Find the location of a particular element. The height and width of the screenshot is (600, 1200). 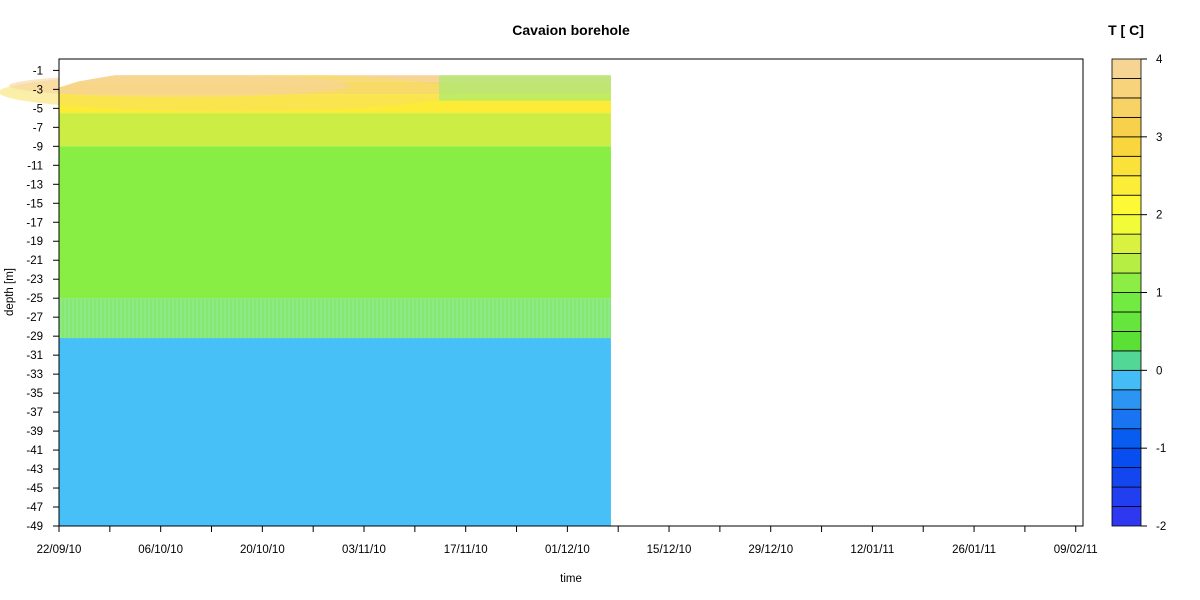

colorbar-tick-label: 0 is located at coordinates (1159, 371).